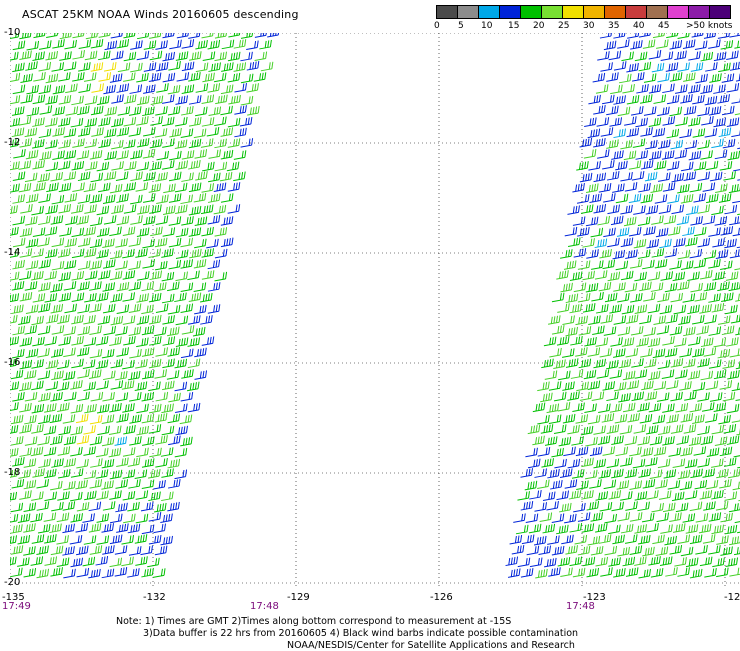 This screenshot has height=651, width=740. Describe the element at coordinates (639, 26) in the screenshot. I see `legend-label: 40` at that location.